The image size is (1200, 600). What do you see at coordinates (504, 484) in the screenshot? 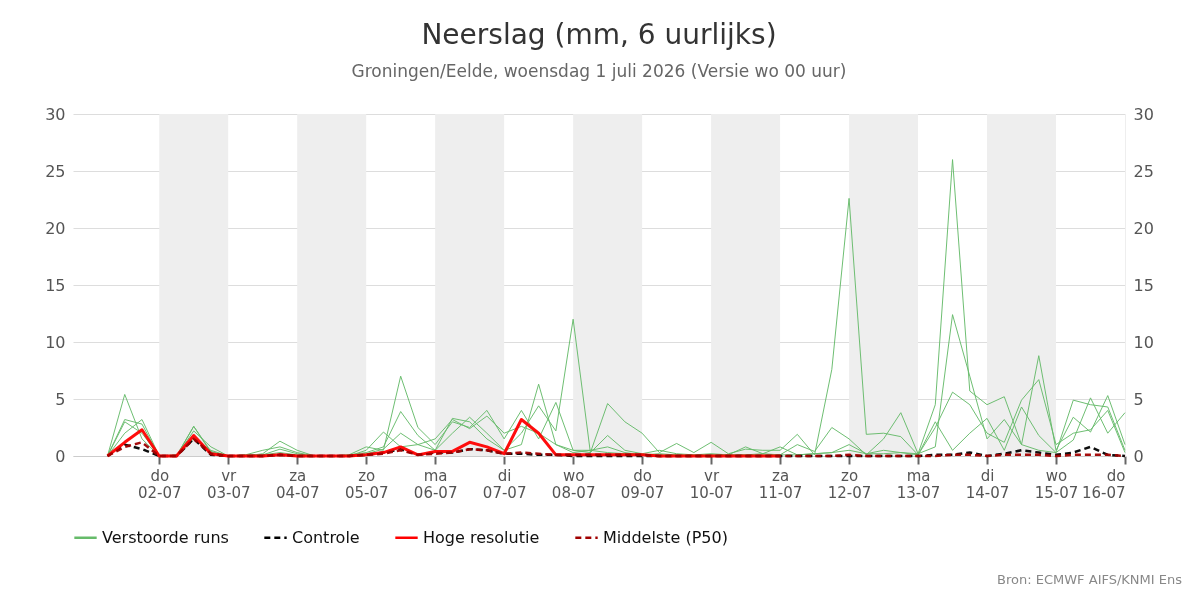
I see `x-tick-label: di 07-07` at bounding box center [504, 484].